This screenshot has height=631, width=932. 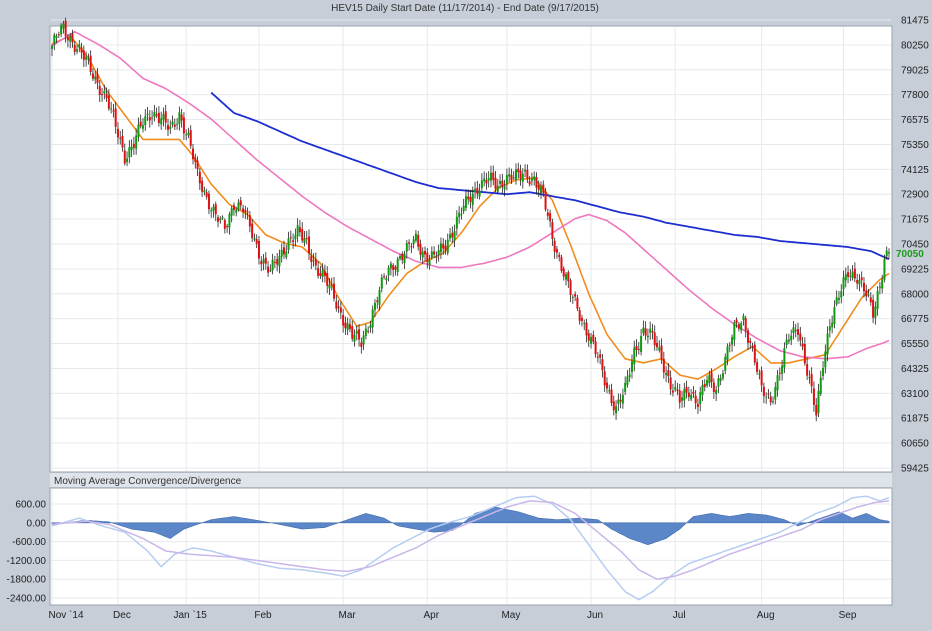 What do you see at coordinates (471, 480) in the screenshot?
I see `macd-header` at bounding box center [471, 480].